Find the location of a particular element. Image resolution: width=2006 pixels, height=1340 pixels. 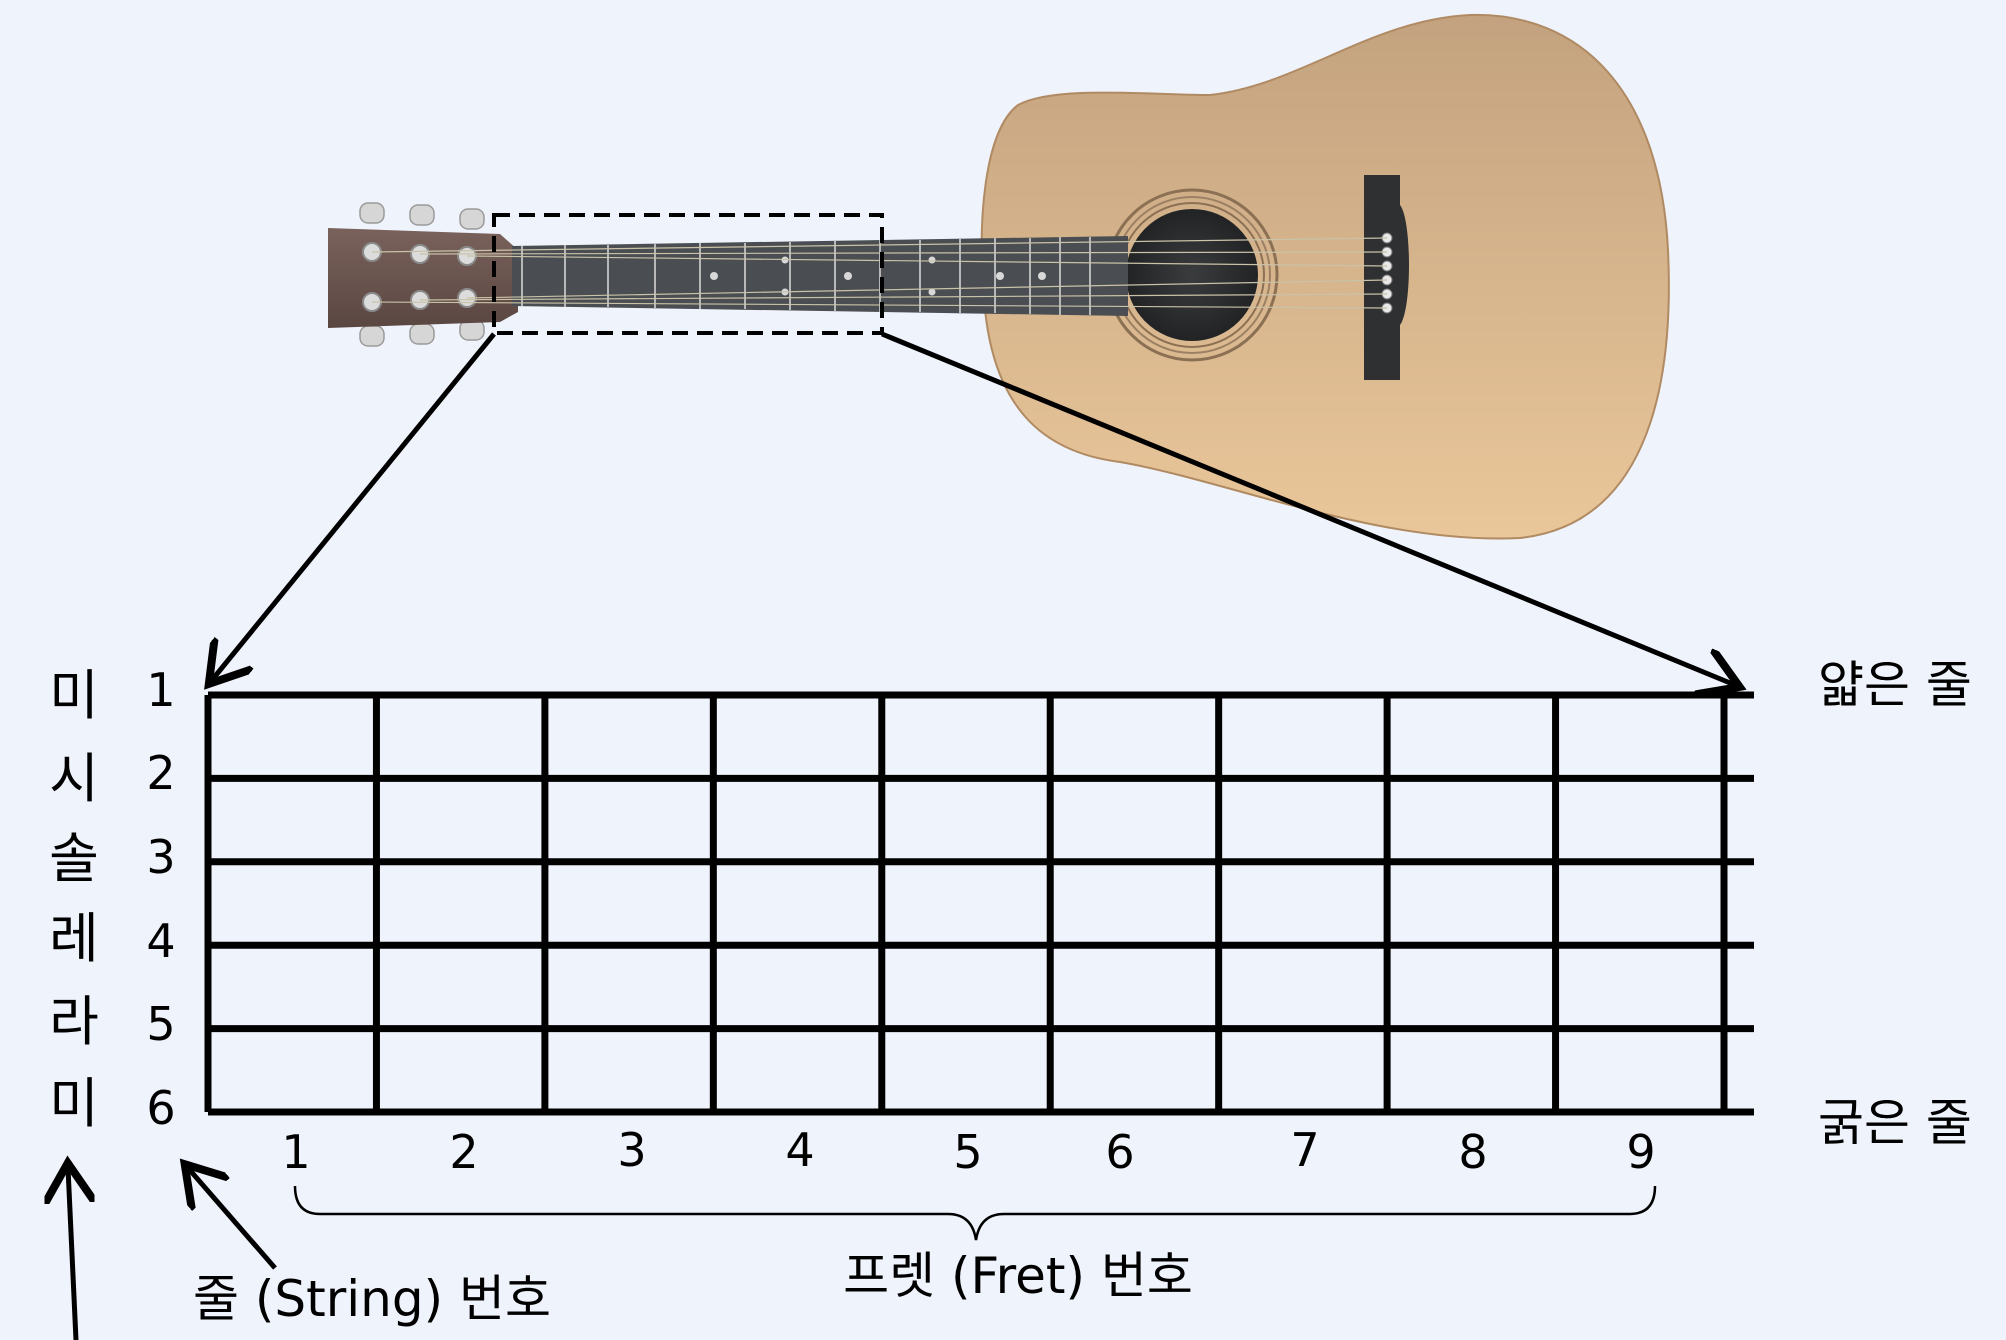

string-number-2: 2 is located at coordinates (160, 773).